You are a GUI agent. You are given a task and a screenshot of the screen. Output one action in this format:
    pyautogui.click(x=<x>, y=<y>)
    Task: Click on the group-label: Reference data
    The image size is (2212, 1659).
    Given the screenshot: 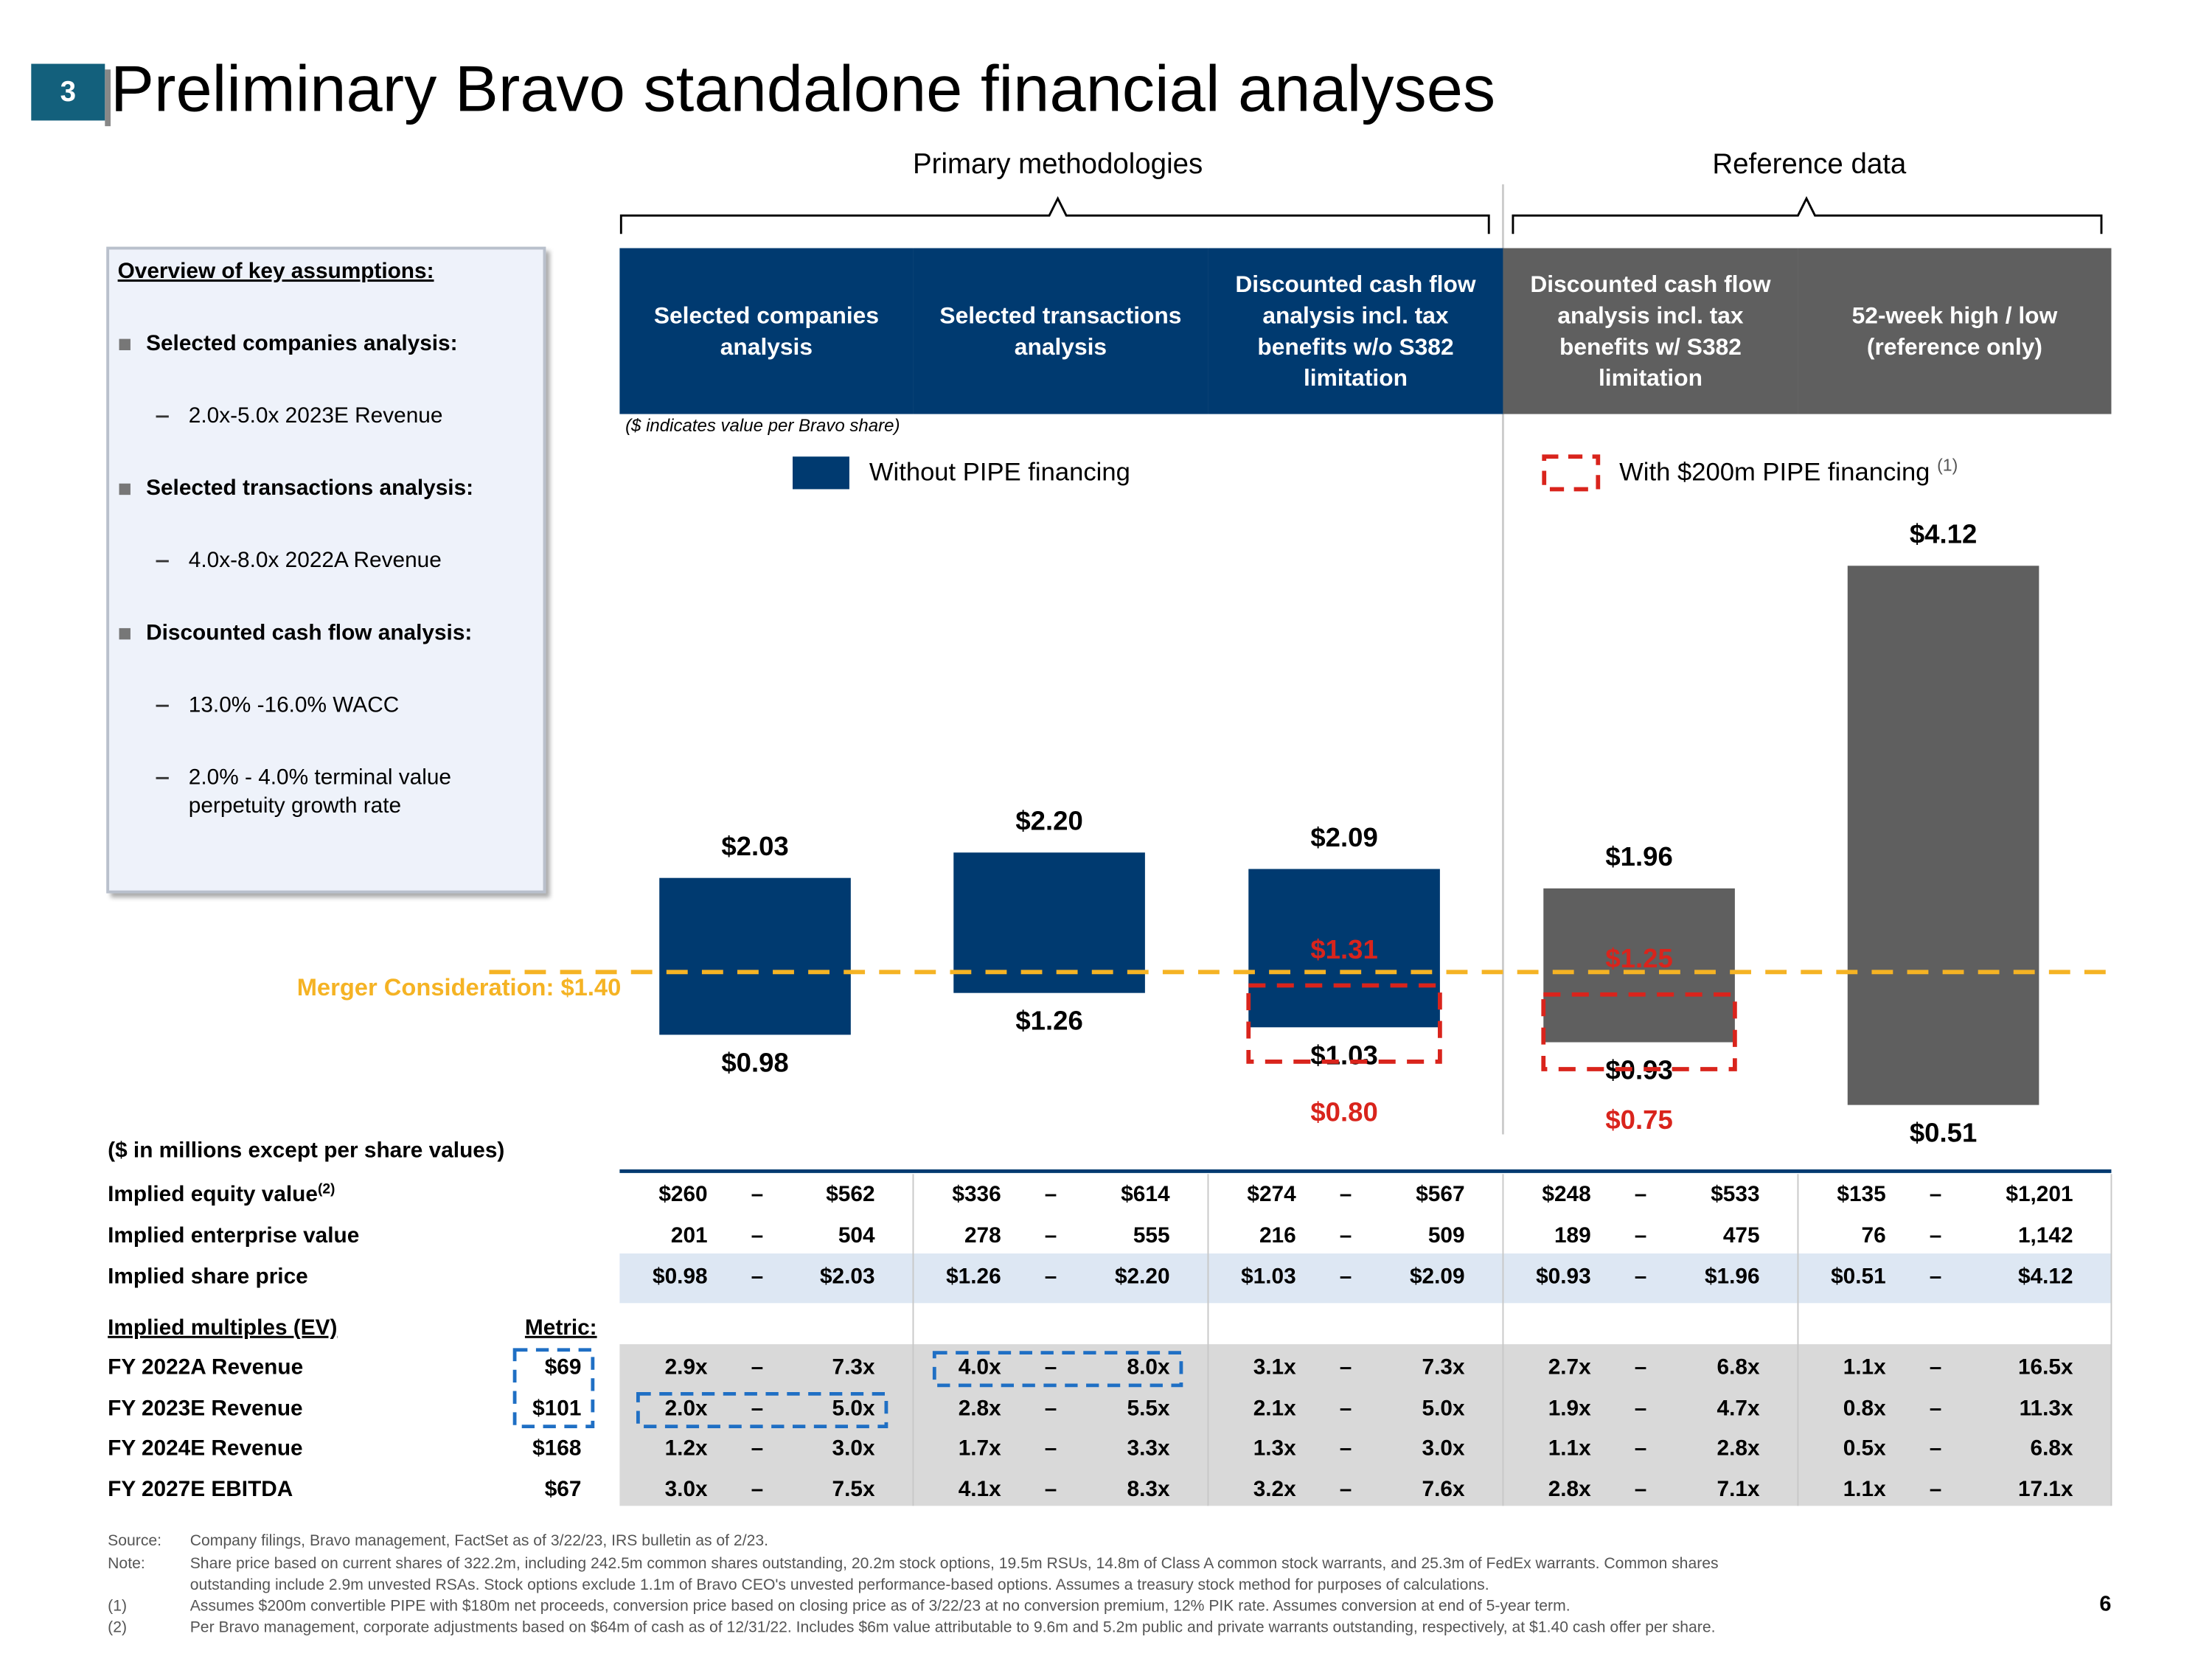 What is the action you would take?
    pyautogui.click(x=1809, y=164)
    